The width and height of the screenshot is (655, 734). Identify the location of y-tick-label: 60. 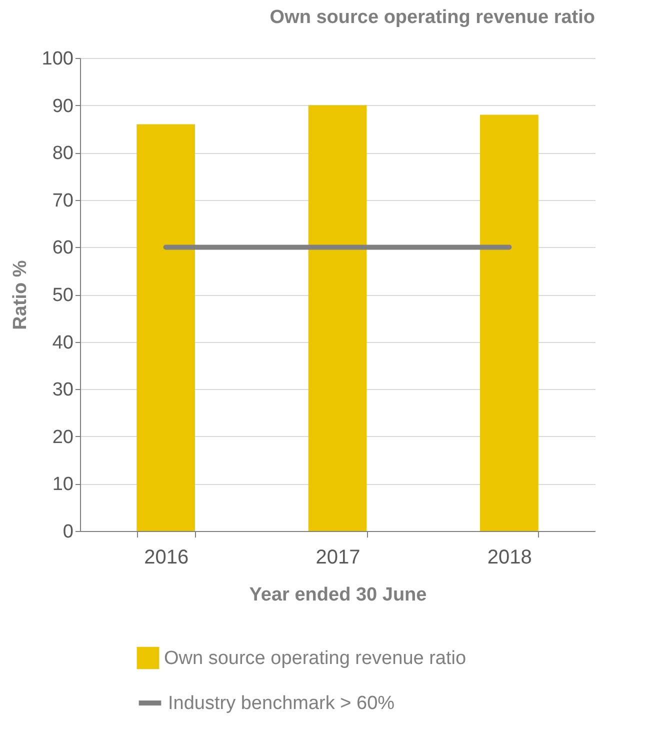
(63, 248).